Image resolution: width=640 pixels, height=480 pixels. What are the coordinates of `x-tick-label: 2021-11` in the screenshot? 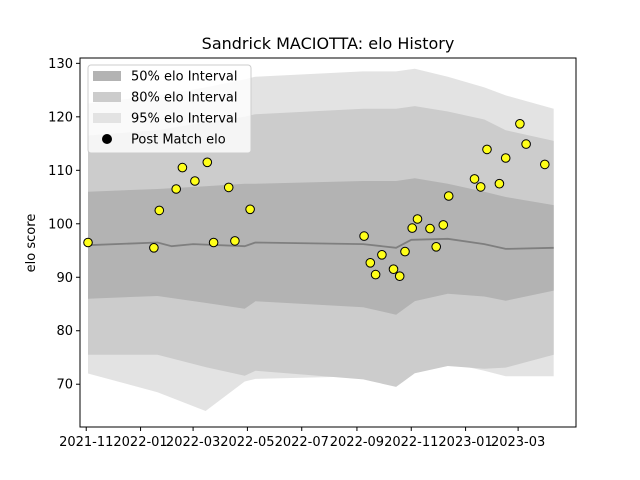 It's located at (86, 442).